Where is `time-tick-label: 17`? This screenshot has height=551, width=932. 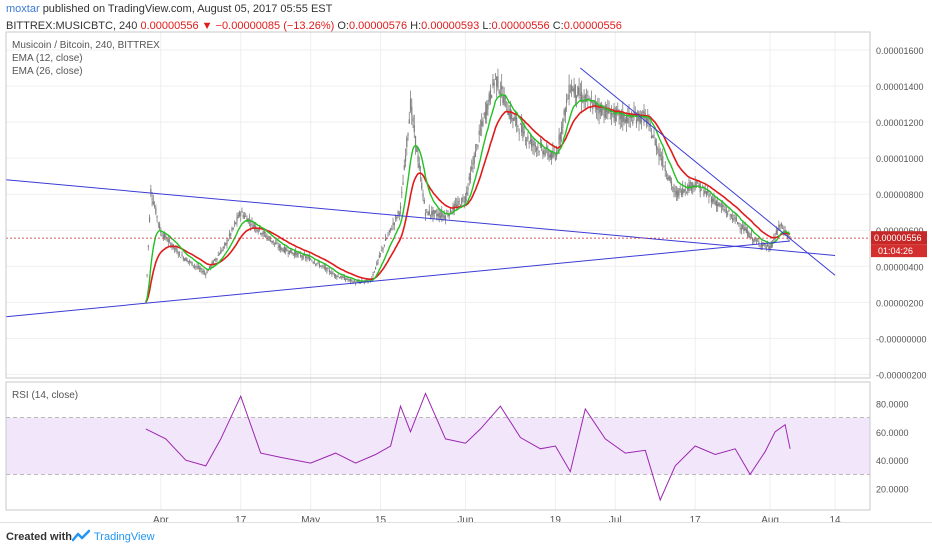 time-tick-label: 17 is located at coordinates (696, 518).